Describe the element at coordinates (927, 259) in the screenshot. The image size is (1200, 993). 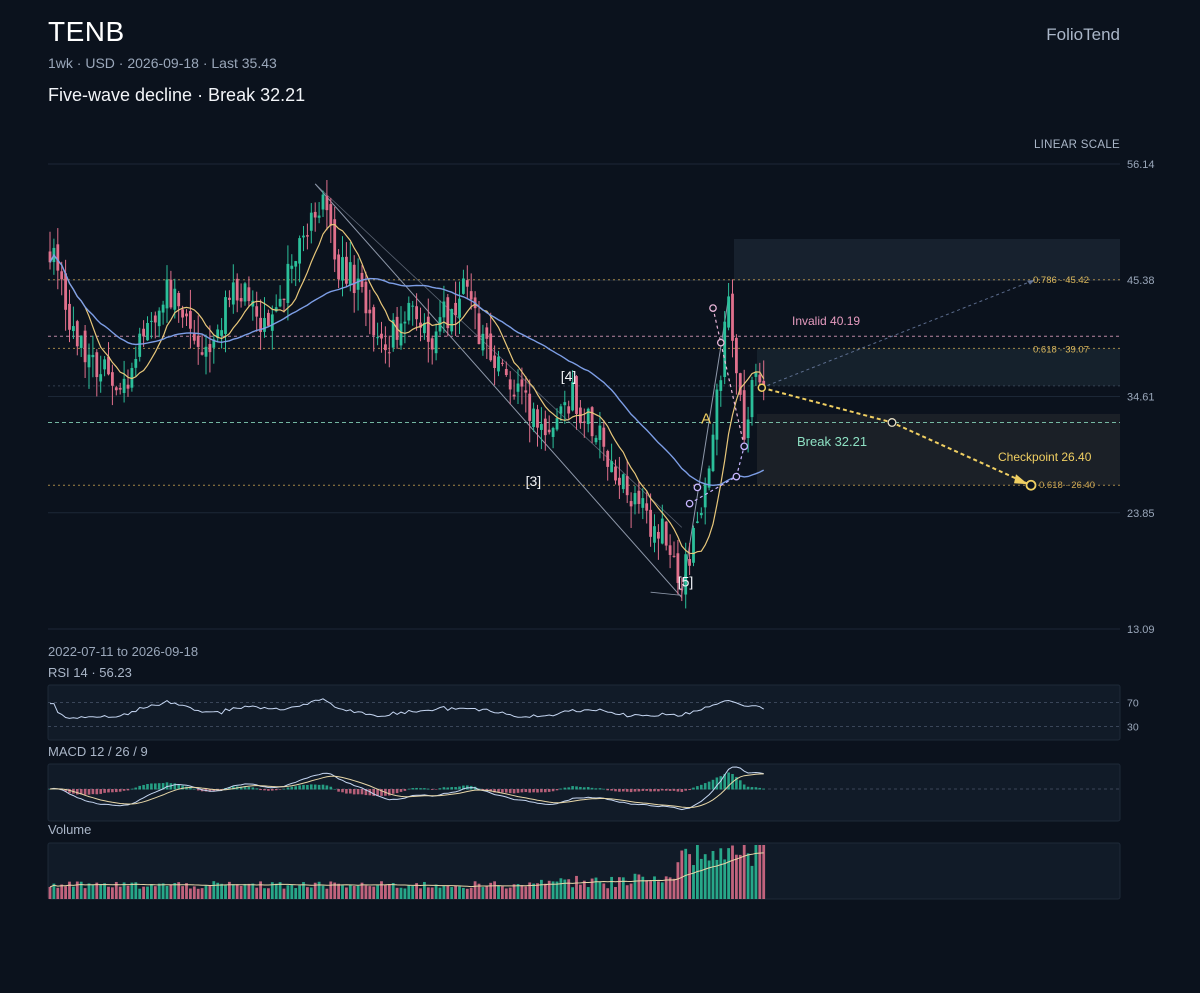
I see `upper-target-zone` at that location.